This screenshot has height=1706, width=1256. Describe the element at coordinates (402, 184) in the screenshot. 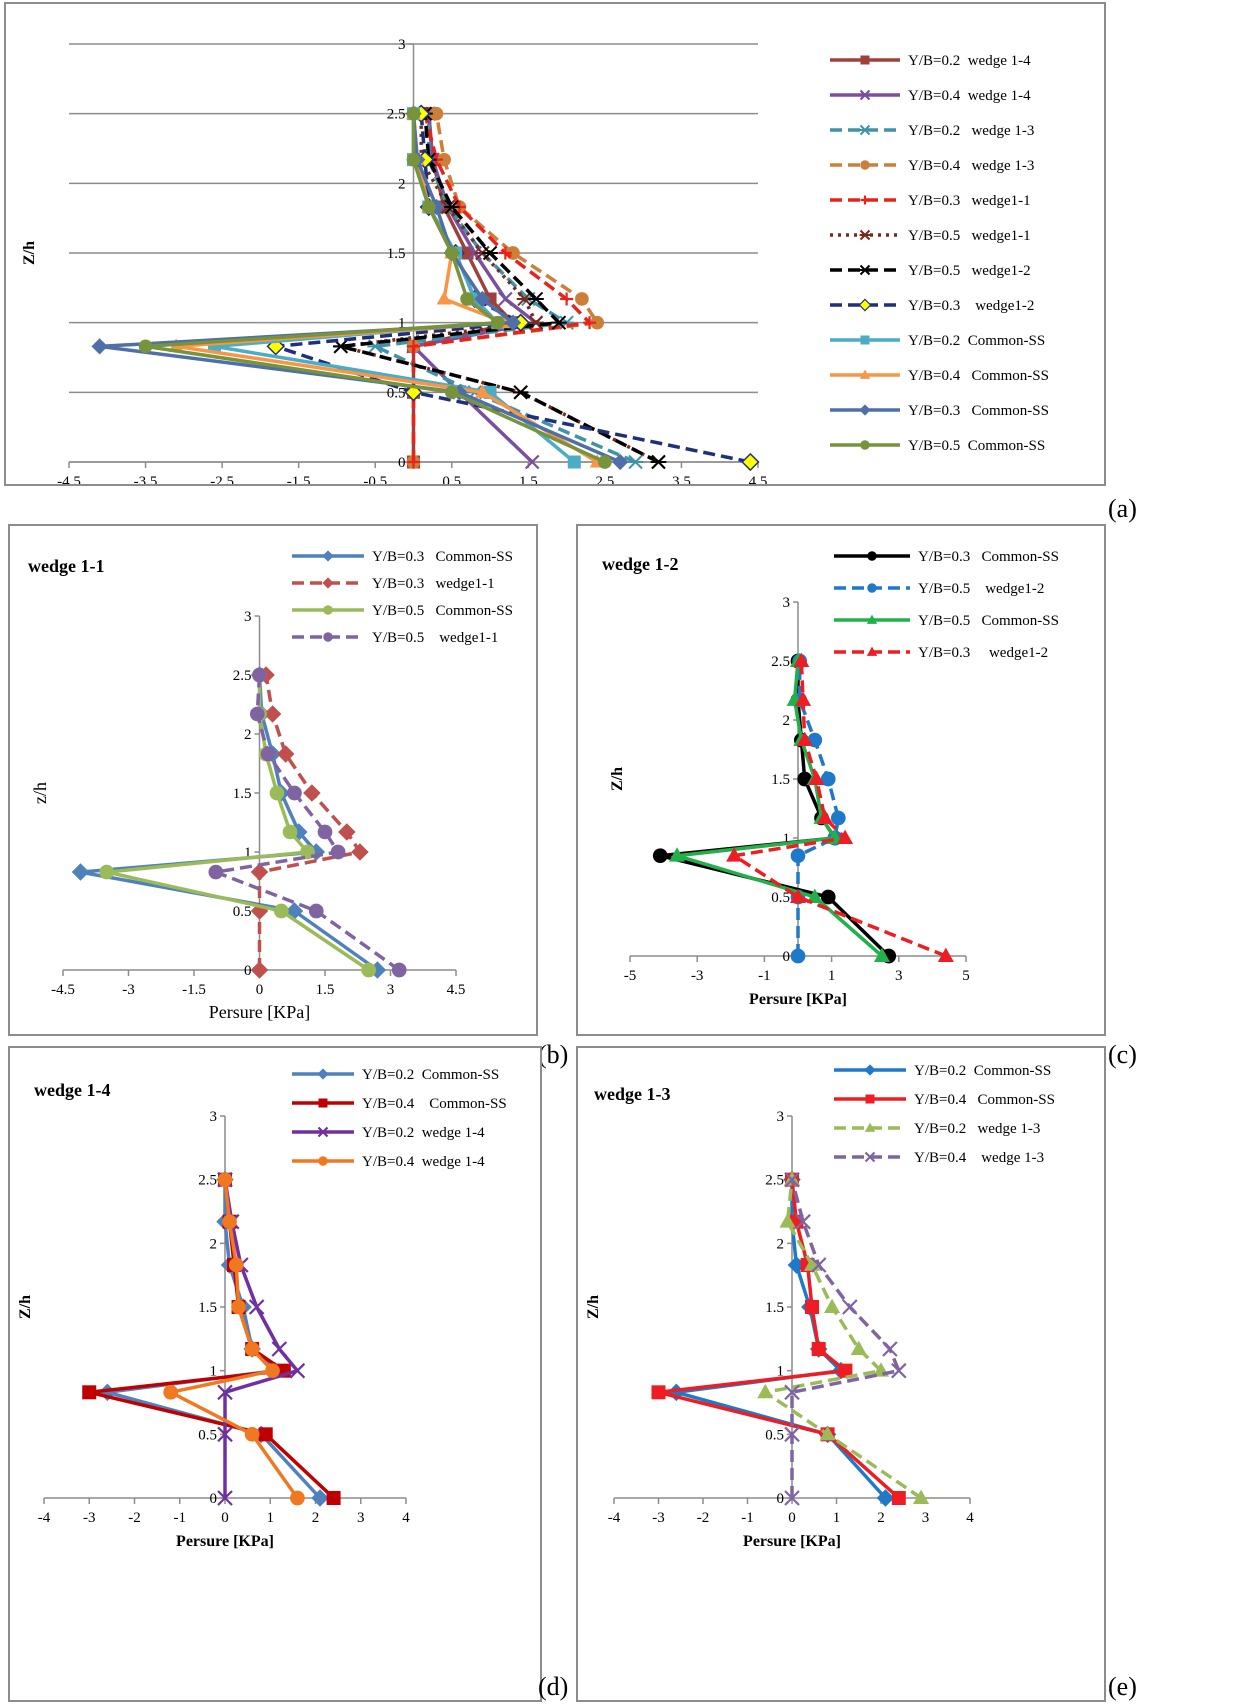

I see `y-tick-label: 2` at that location.